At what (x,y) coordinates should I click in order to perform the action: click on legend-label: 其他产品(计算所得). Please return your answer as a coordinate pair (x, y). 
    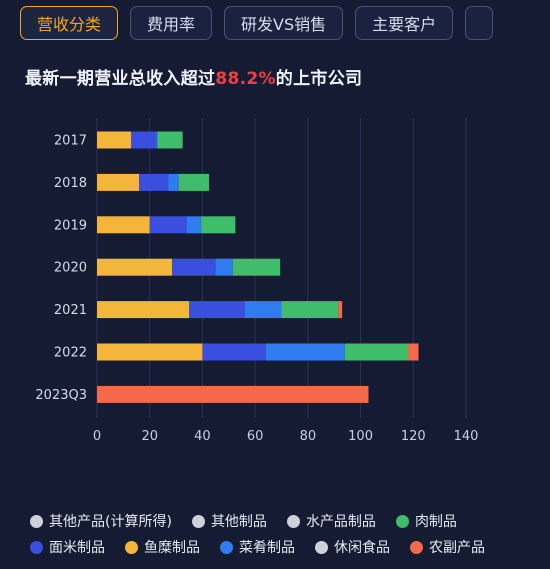
    Looking at the image, I should click on (110, 522).